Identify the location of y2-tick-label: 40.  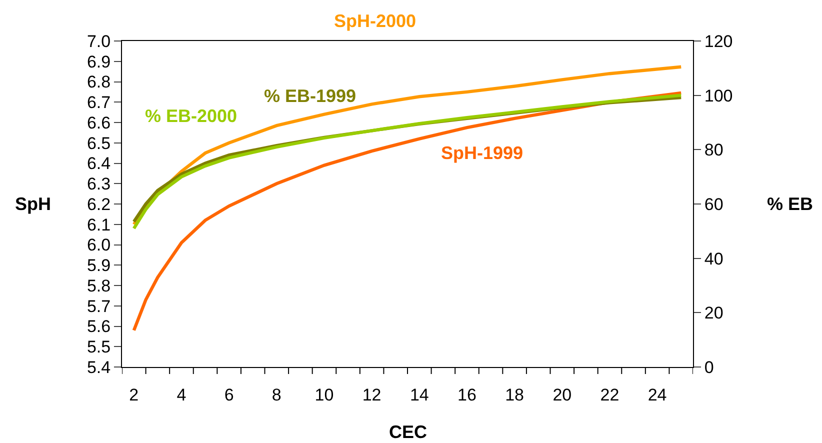
(714, 258).